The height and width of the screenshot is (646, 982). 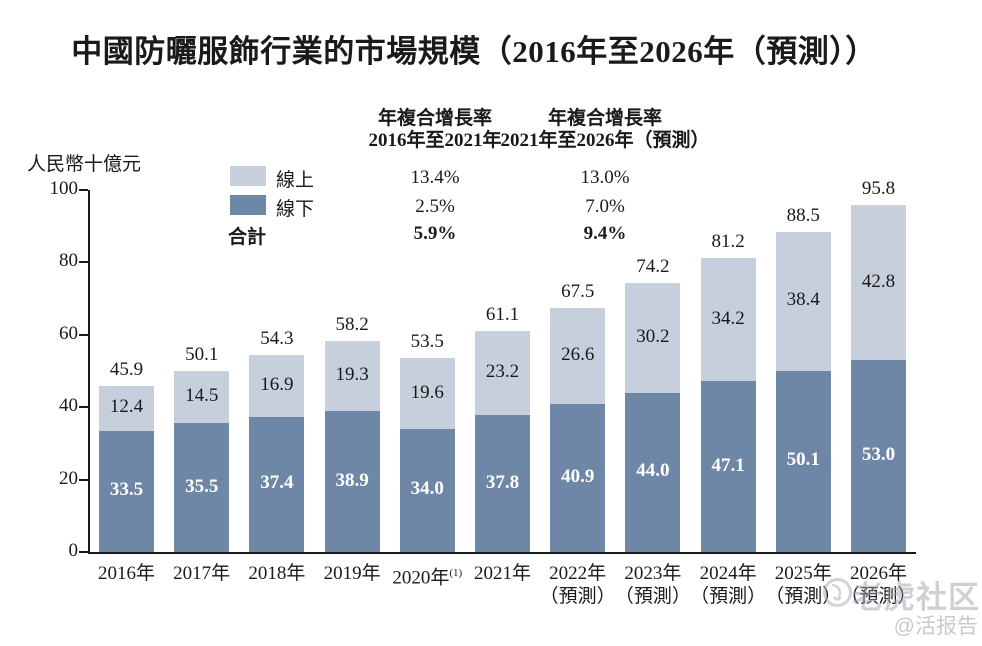 What do you see at coordinates (295, 180) in the screenshot?
I see `legend-label-online: 線上` at bounding box center [295, 180].